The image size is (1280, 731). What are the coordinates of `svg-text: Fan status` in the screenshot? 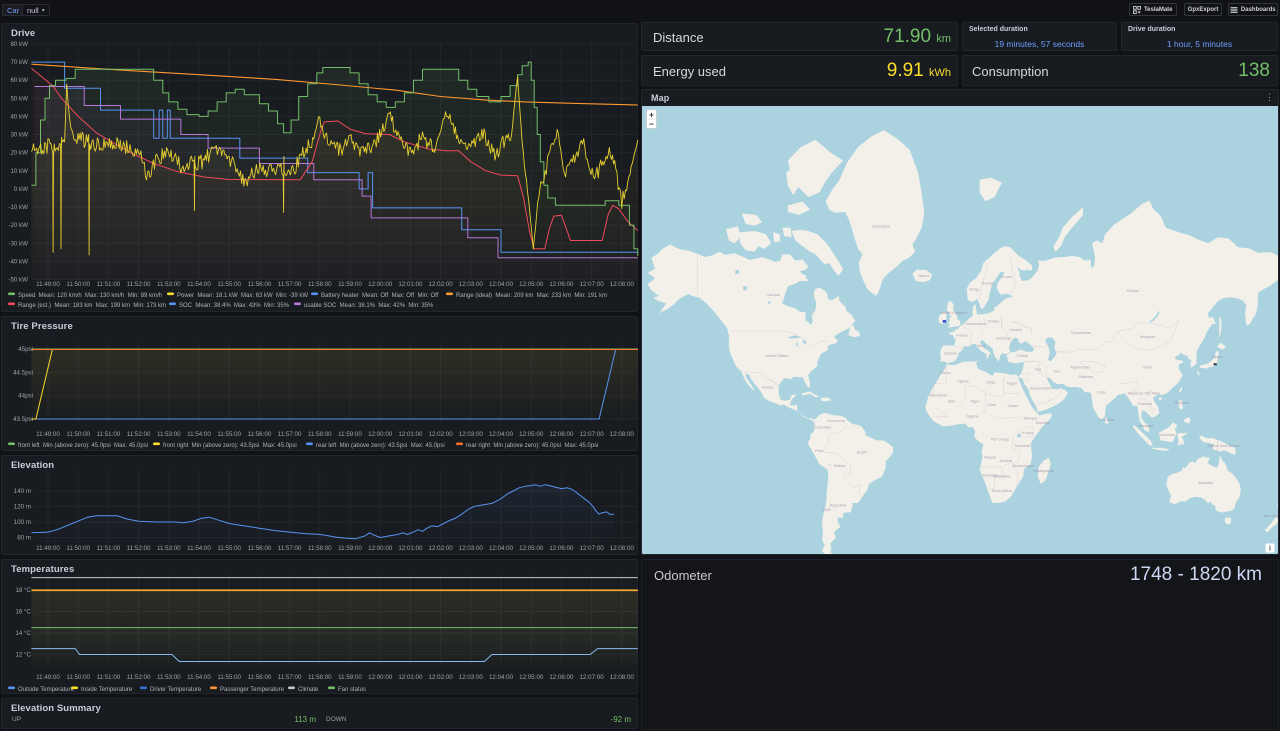 It's located at (352, 690).